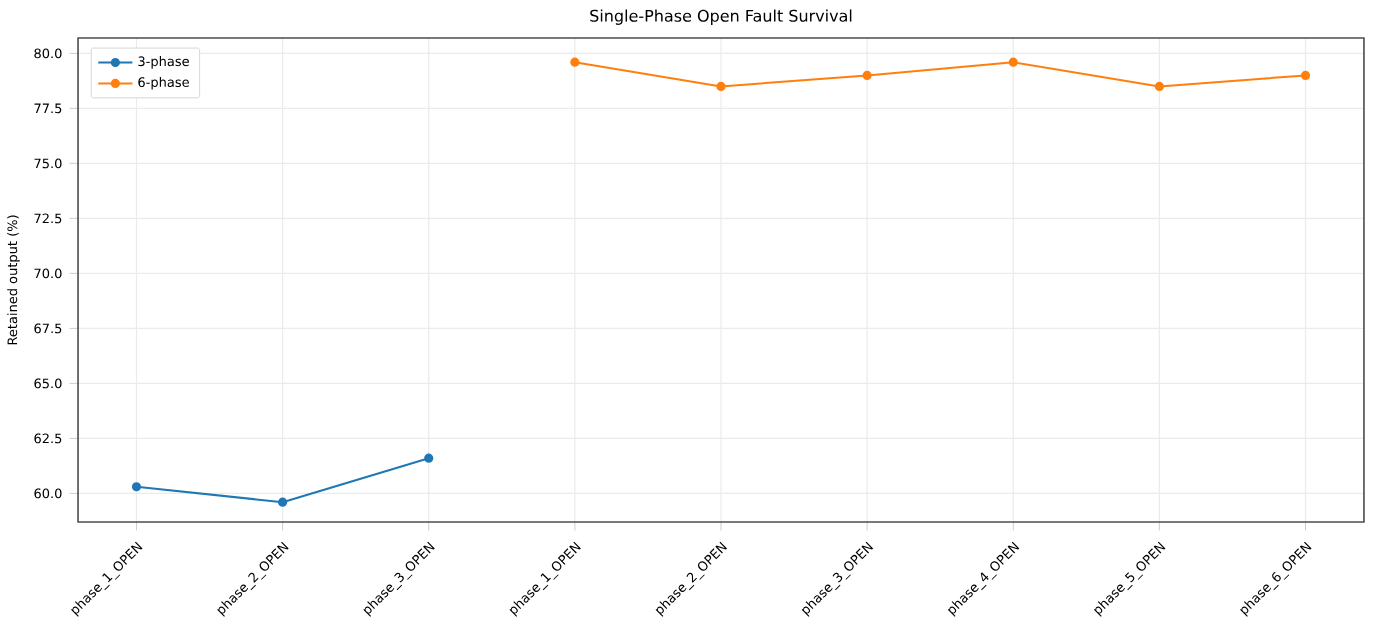 This screenshot has width=1380, height=636. What do you see at coordinates (721, 17) in the screenshot?
I see `chart-title: Single-Phase Open Fault Survival` at bounding box center [721, 17].